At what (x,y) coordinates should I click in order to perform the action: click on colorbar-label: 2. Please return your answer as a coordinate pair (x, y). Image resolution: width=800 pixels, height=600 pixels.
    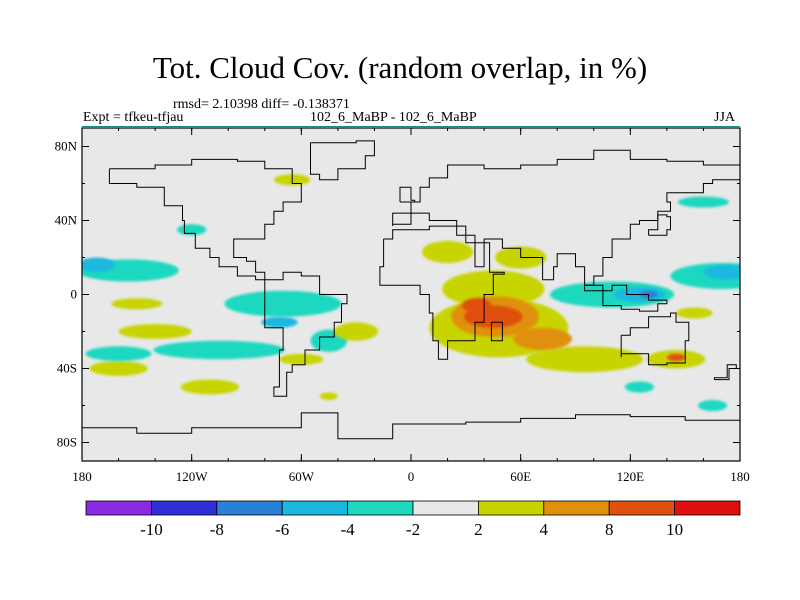
    Looking at the image, I should click on (478, 529).